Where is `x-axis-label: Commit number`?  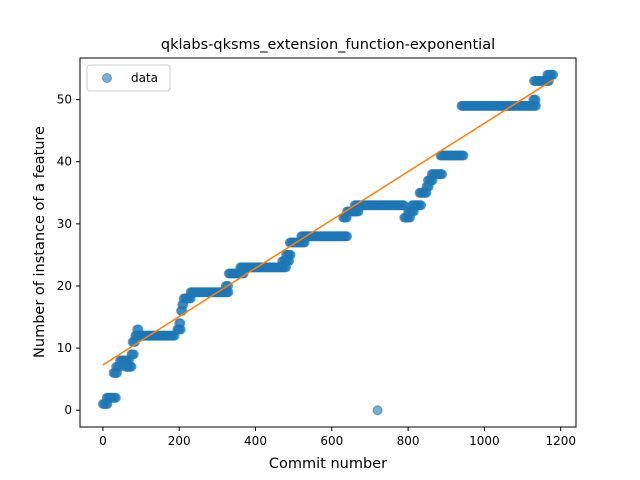
x-axis-label: Commit number is located at coordinates (328, 464).